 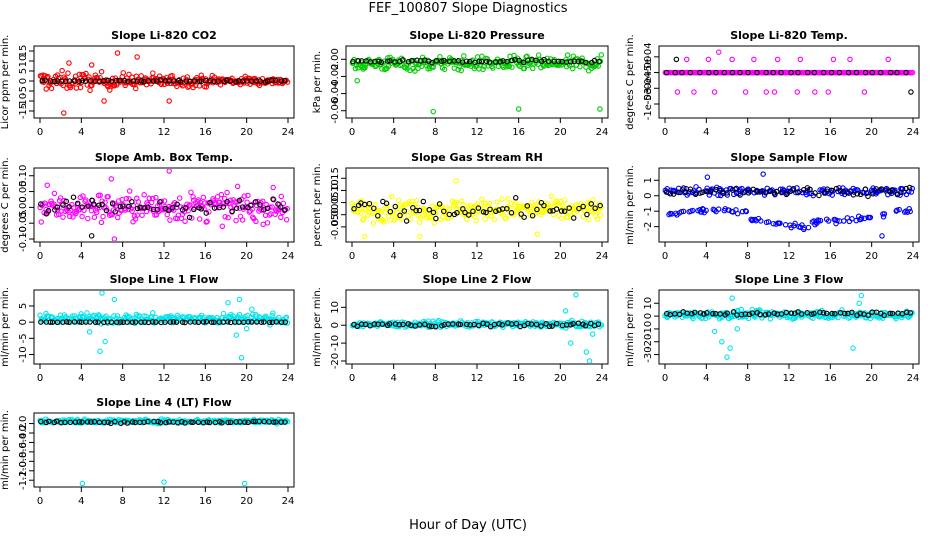 What do you see at coordinates (435, 378) in the screenshot?
I see `x-tick-label: 8` at bounding box center [435, 378].